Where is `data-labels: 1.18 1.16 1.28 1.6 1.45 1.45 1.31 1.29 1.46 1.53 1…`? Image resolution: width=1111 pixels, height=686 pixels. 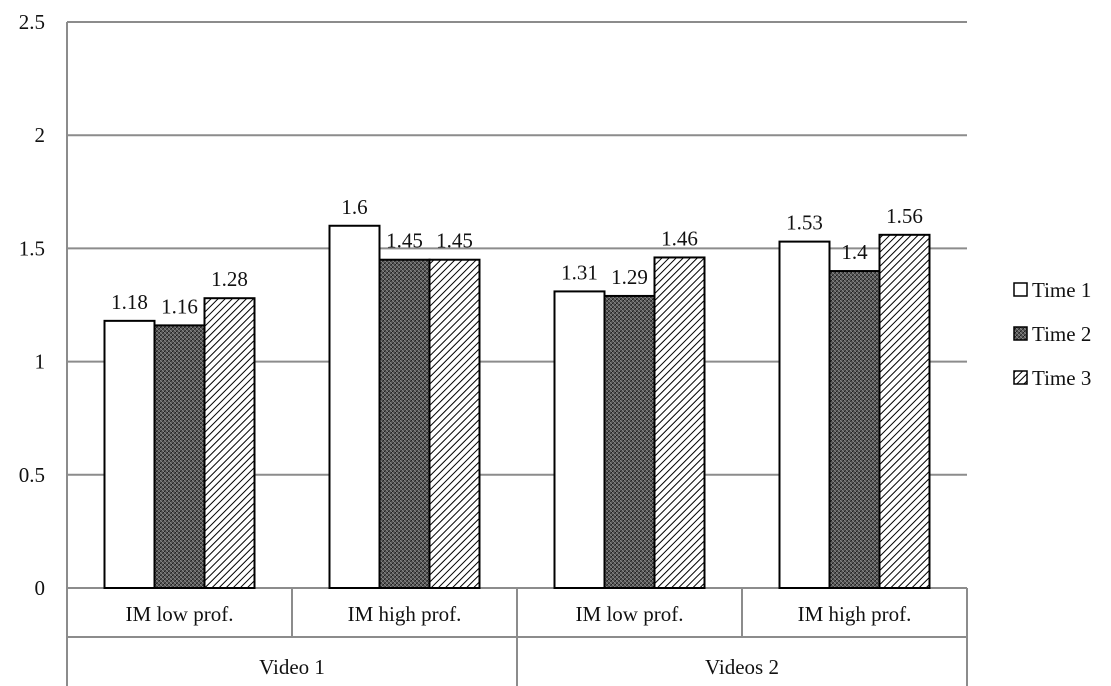 data-labels: 1.18 1.16 1.28 1.6 1.45 1.45 1.31 1.29 1.46 1.53 1… is located at coordinates (517, 257).